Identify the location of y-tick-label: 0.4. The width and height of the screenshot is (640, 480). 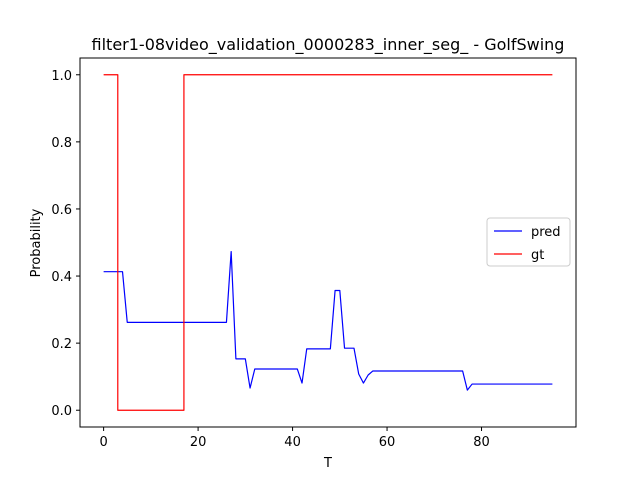
(61, 277).